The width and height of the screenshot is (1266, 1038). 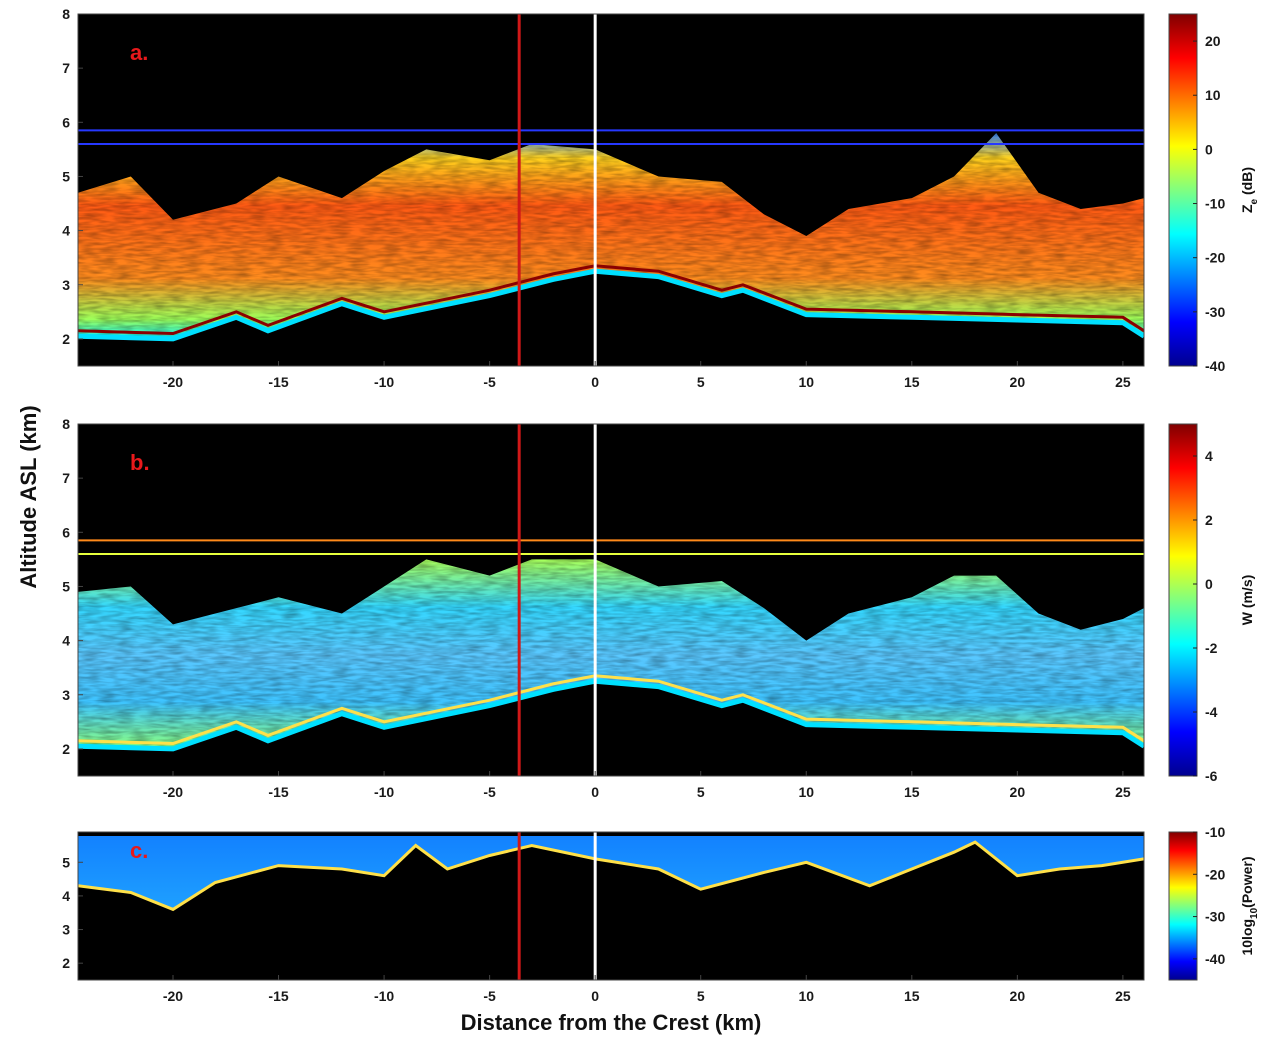 I want to click on y-axis-label: Altitude ASL (km), so click(x=28, y=496).